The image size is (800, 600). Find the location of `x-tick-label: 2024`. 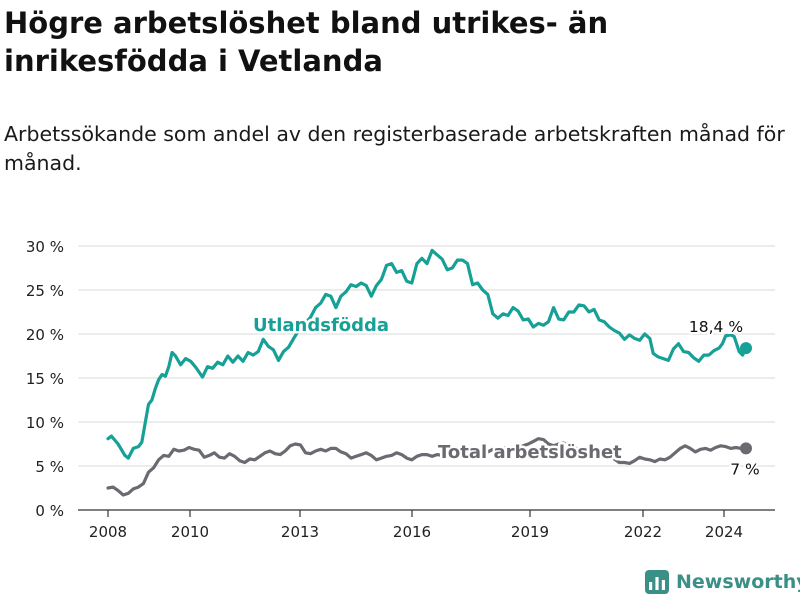

x-tick-label: 2024 is located at coordinates (724, 532).